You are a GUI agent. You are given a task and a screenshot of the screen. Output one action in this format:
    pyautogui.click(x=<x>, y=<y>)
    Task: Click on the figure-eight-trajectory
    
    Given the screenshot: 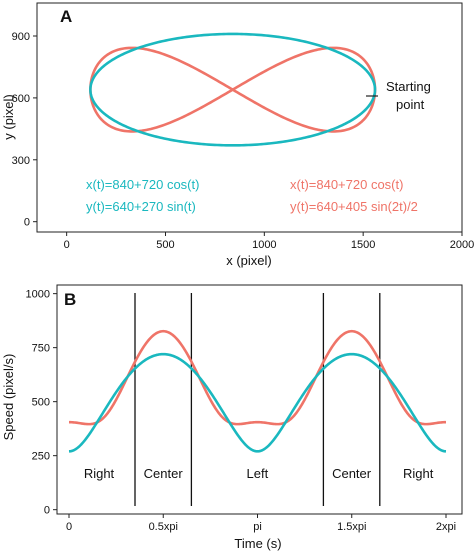 What is the action you would take?
    pyautogui.click(x=233, y=89)
    